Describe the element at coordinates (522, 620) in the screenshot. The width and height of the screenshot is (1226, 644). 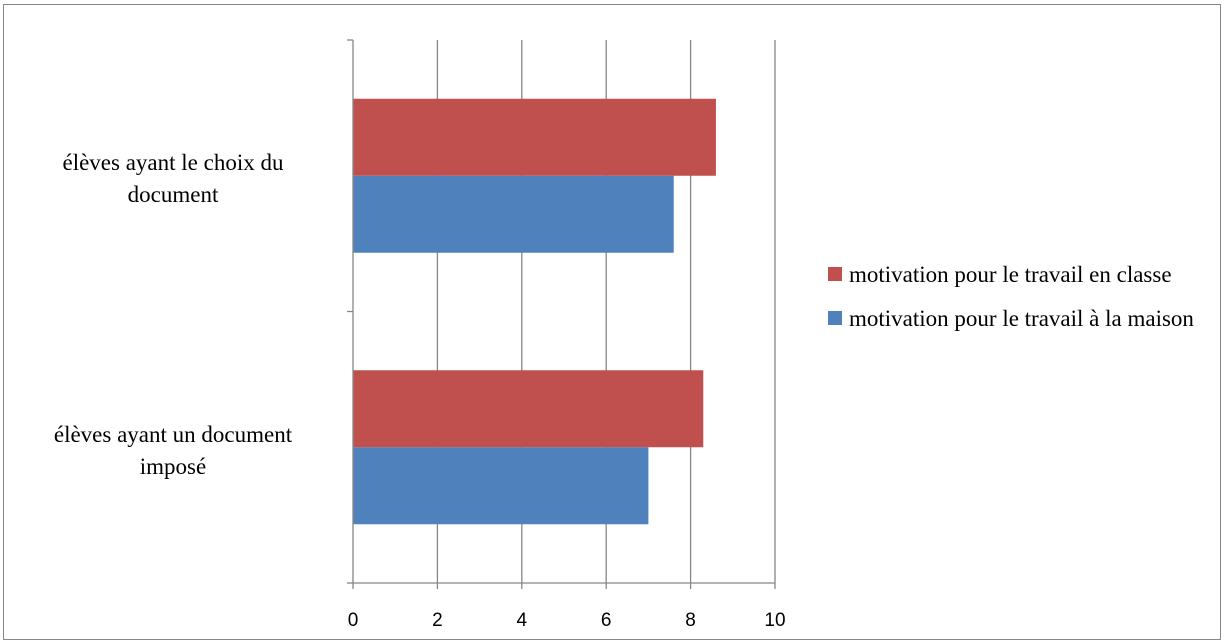
I see `x-tick-label-4: 4` at that location.